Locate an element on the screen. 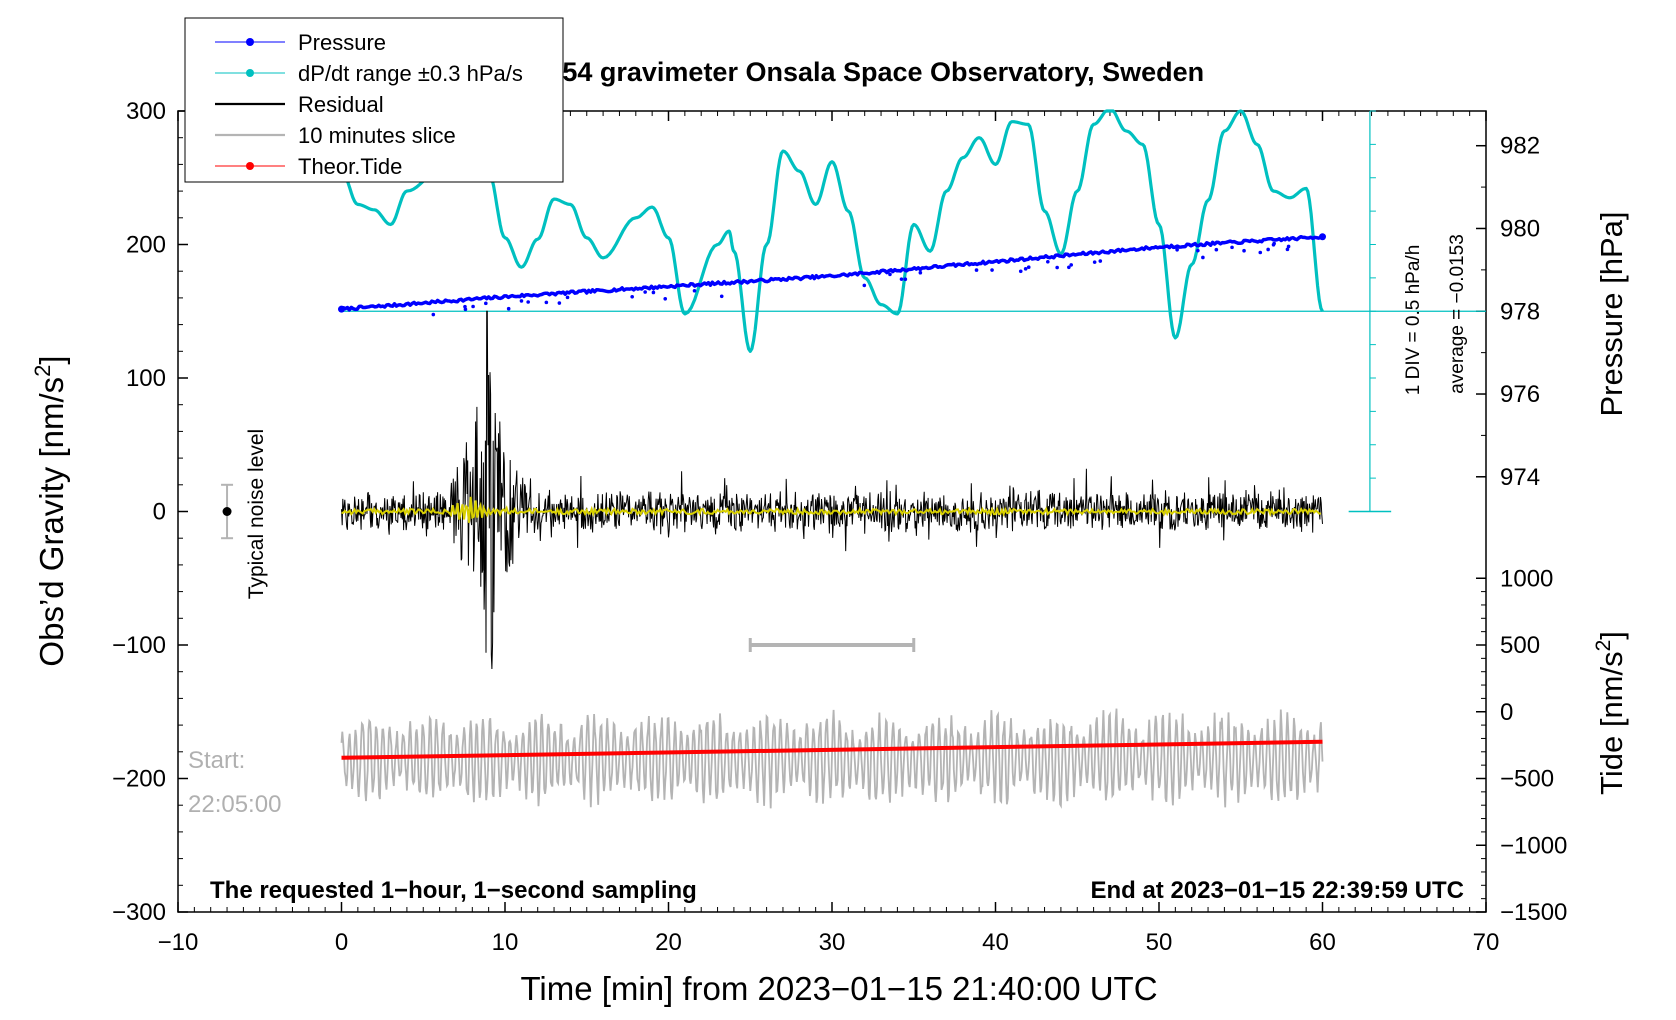  x-axis-label: Time [min] from 2023−01−15 21:40:00 UTC is located at coordinates (838, 988).